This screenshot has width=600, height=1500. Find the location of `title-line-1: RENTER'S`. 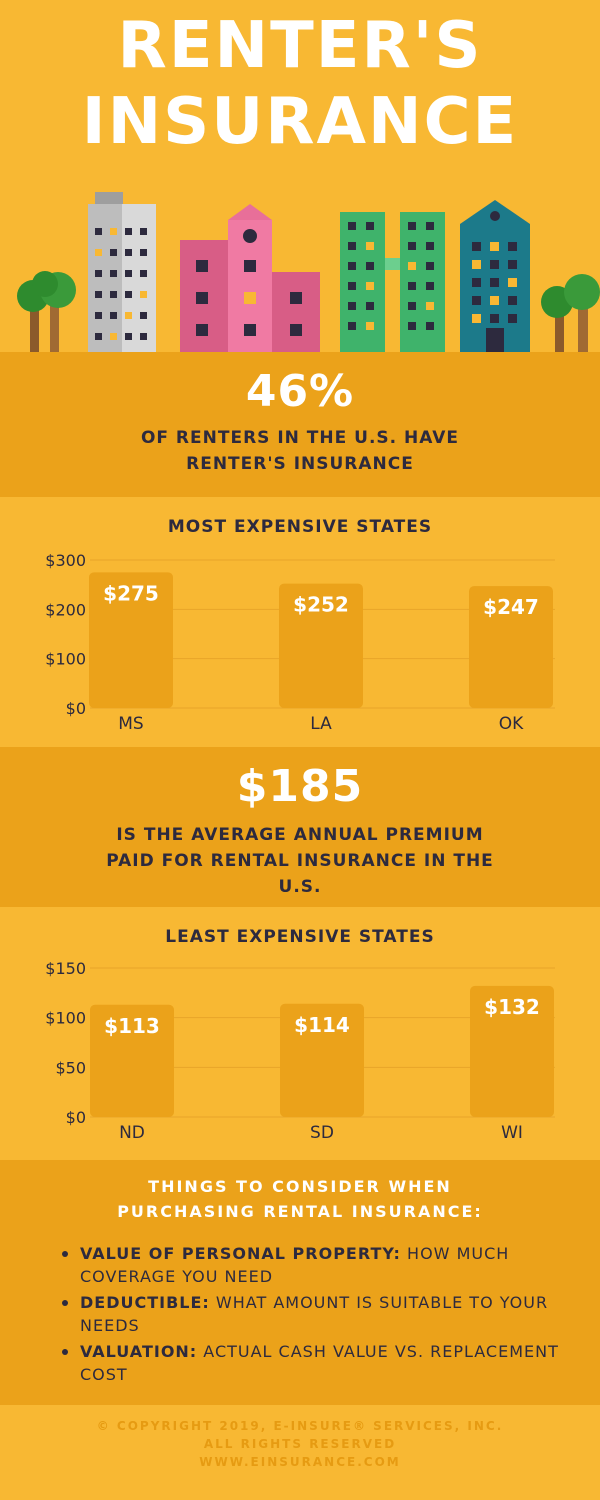

title-line-1: RENTER'S is located at coordinates (300, 46).